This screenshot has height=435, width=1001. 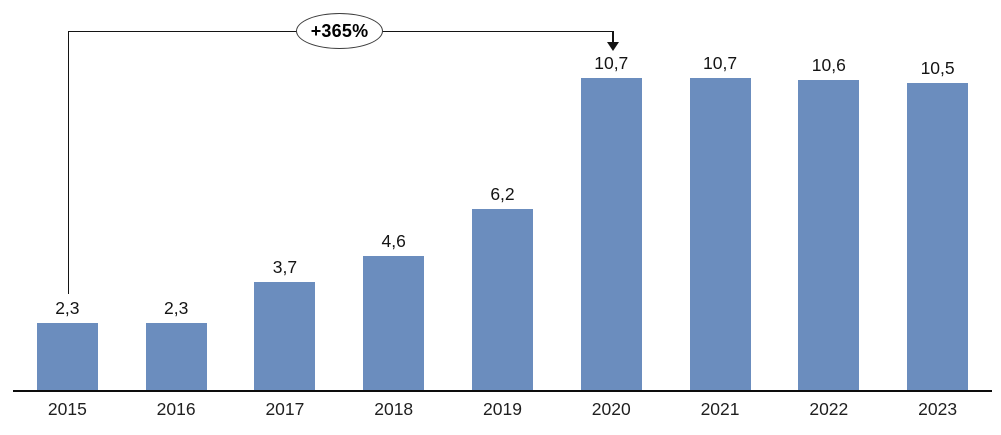 I want to click on bar-2023, so click(x=938, y=236).